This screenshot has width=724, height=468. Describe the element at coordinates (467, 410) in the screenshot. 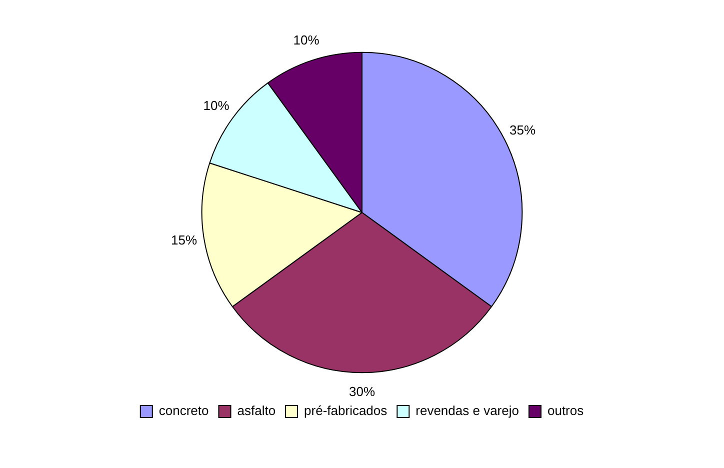

I see `legend-label: revendas e varejo` at that location.